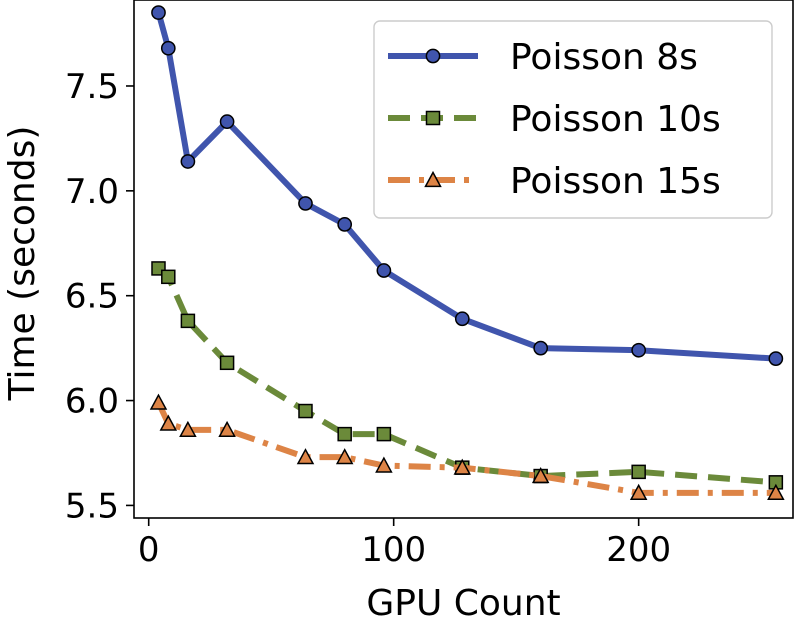 This screenshot has width=794, height=625. I want to click on x-axis-label: GPU Count, so click(463, 603).